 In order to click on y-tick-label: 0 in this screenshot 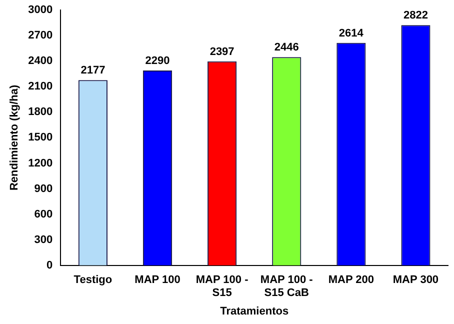, I will do `click(49, 265)`.